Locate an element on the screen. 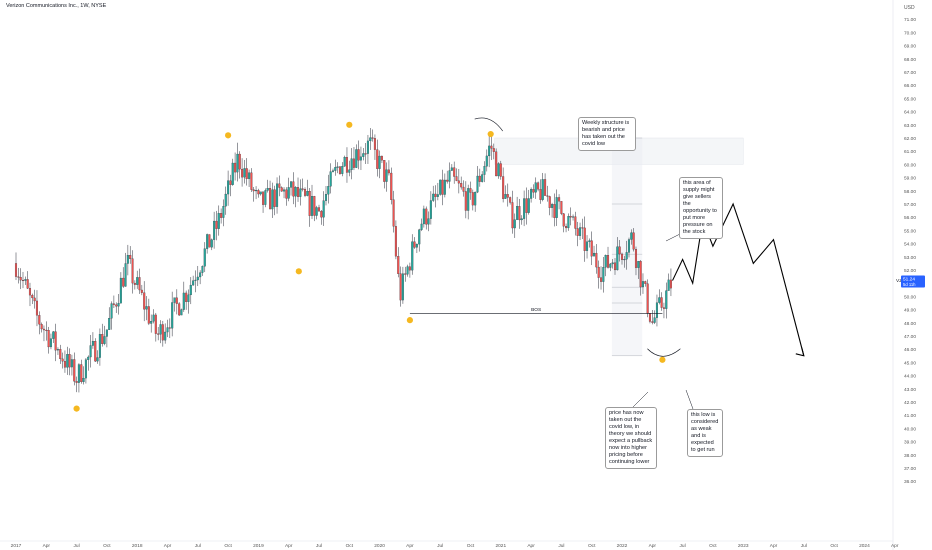  price-tick-label: 48.00 is located at coordinates (910, 324).